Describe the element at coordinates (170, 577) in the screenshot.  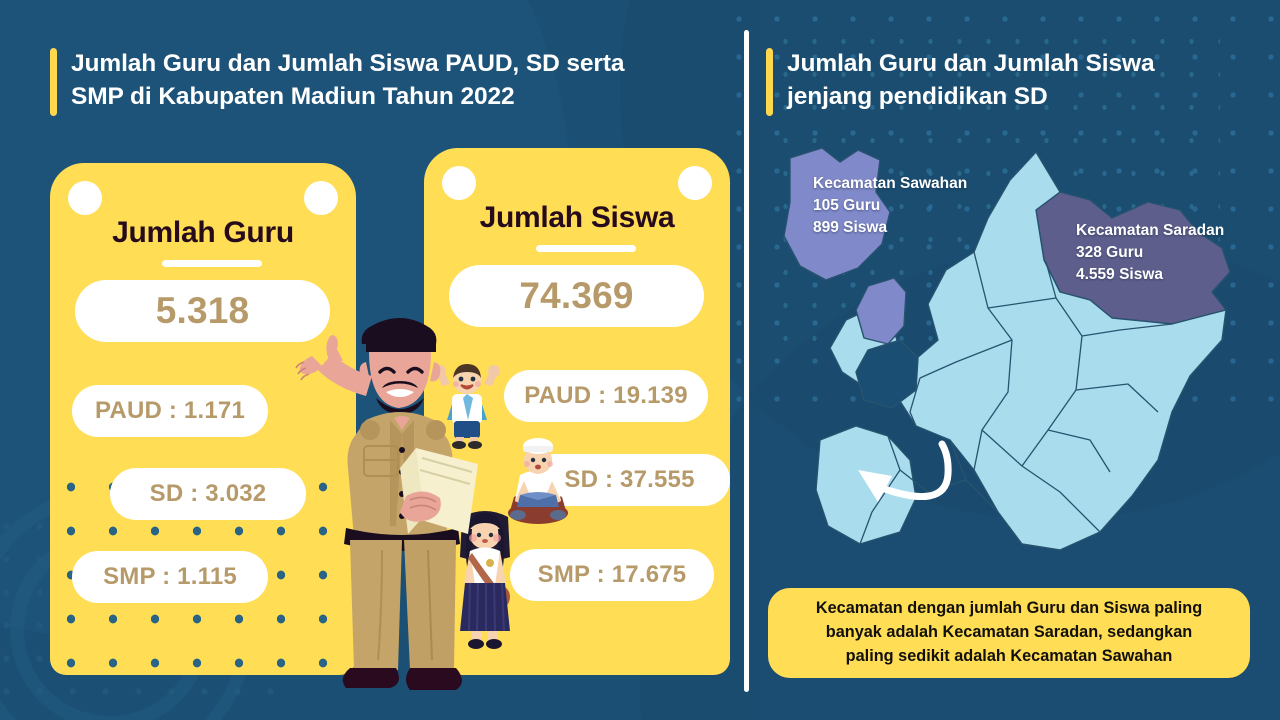
I see `card-item-smp: SMP : 1.115` at that location.